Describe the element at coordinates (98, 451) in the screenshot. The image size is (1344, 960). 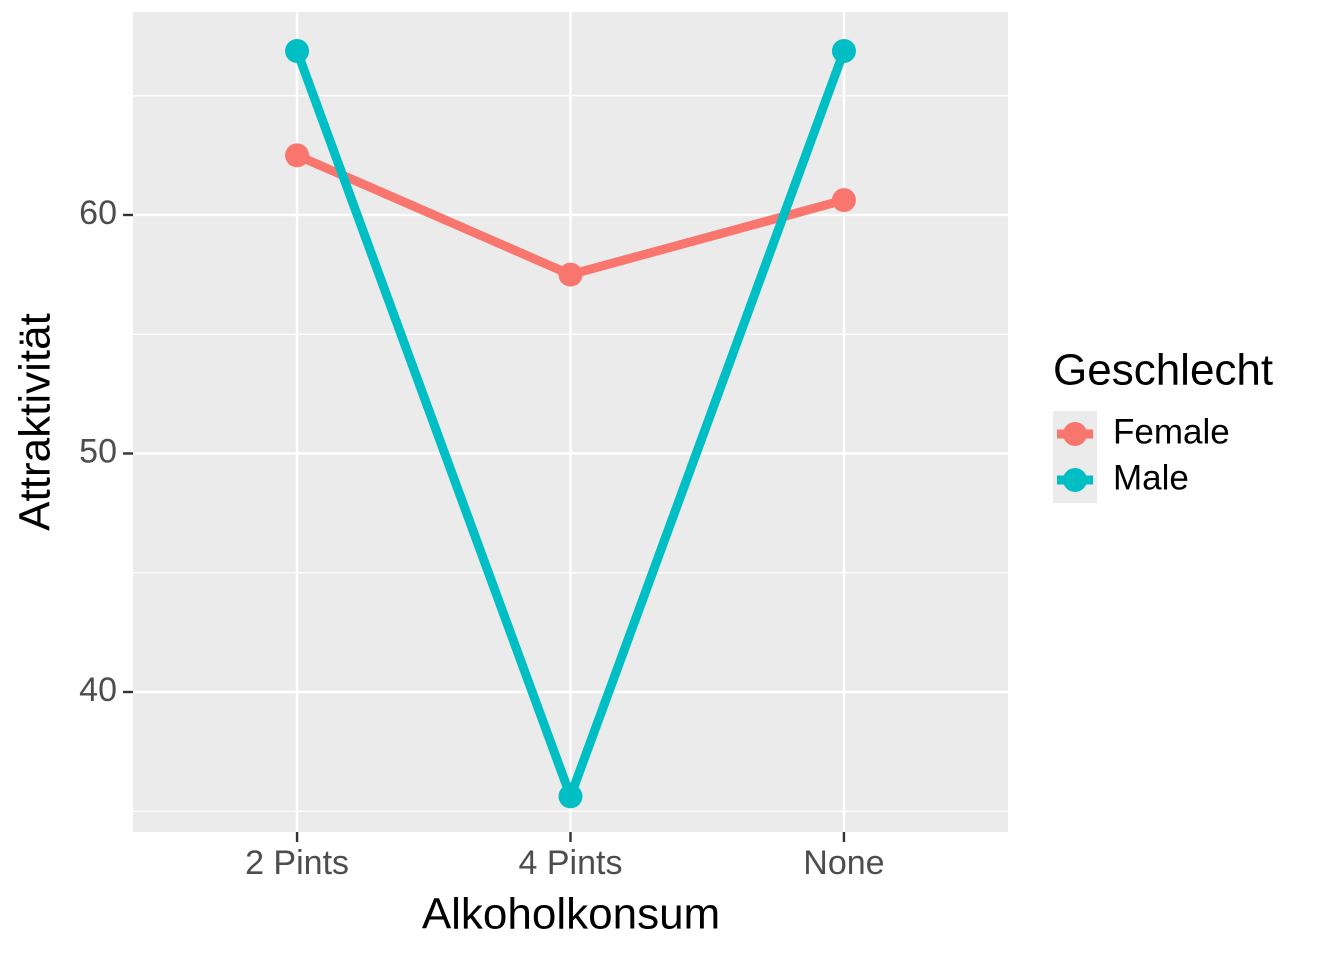
I see `y-tick-label: 50` at that location.